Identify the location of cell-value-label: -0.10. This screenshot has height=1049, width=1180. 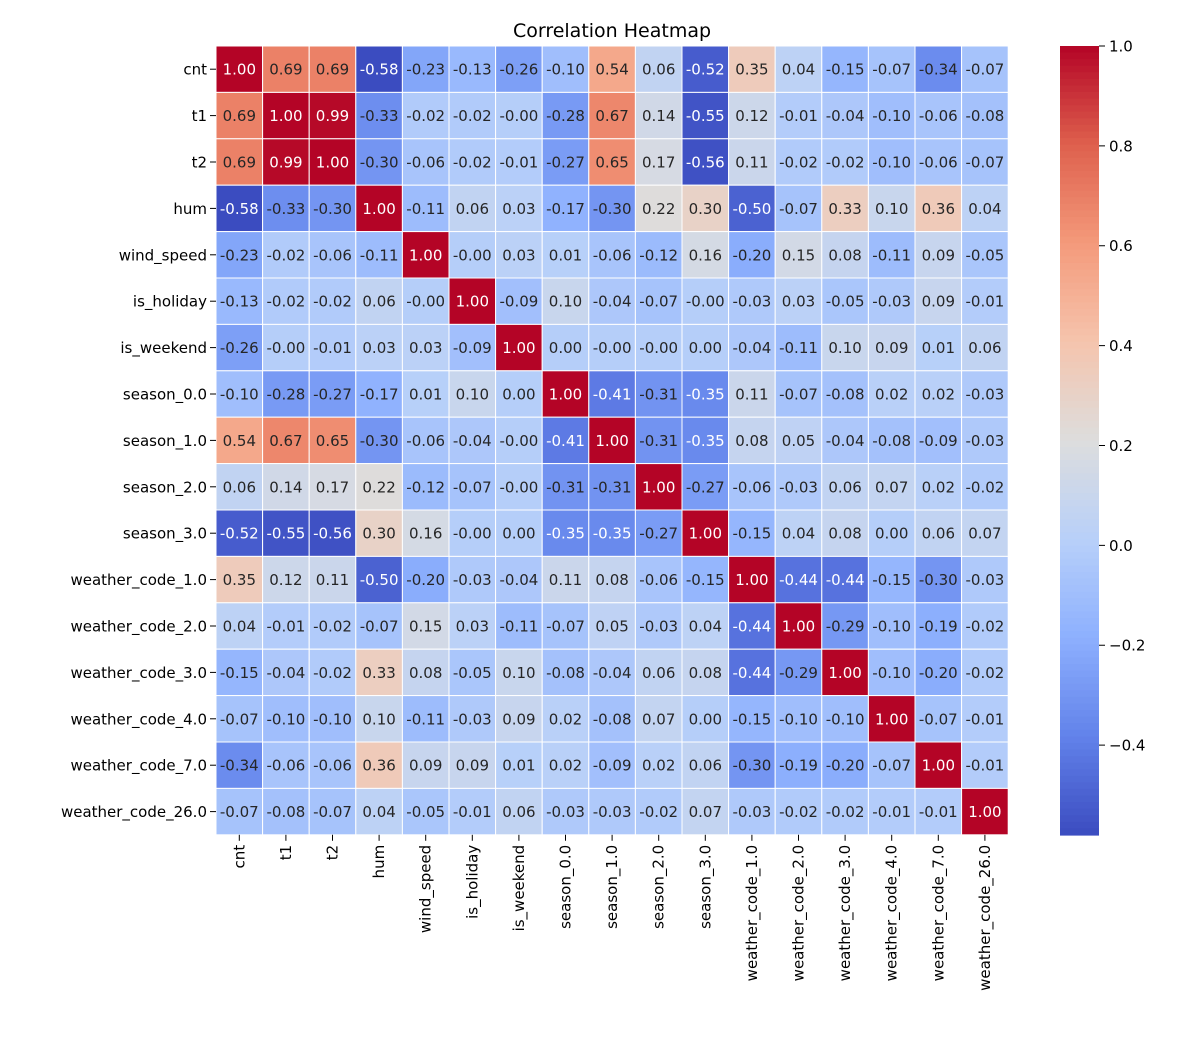
(845, 719).